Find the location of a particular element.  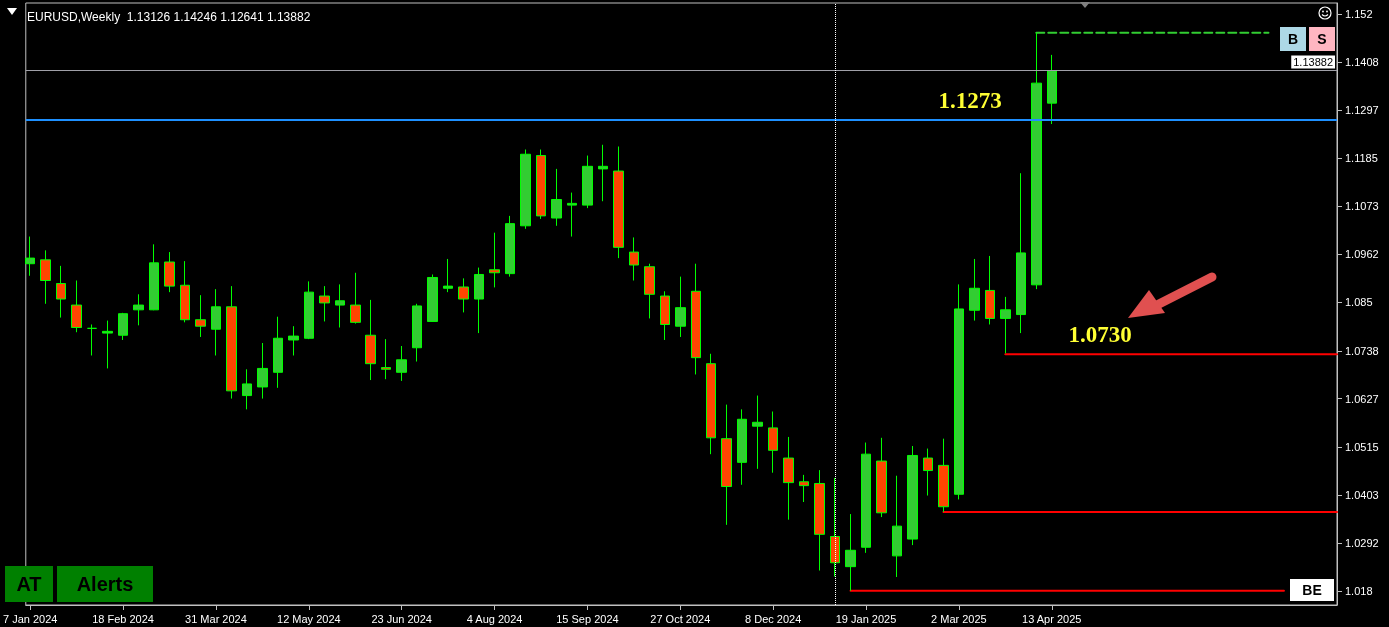

y-tick-label: 1.0627 is located at coordinates (1362, 398).